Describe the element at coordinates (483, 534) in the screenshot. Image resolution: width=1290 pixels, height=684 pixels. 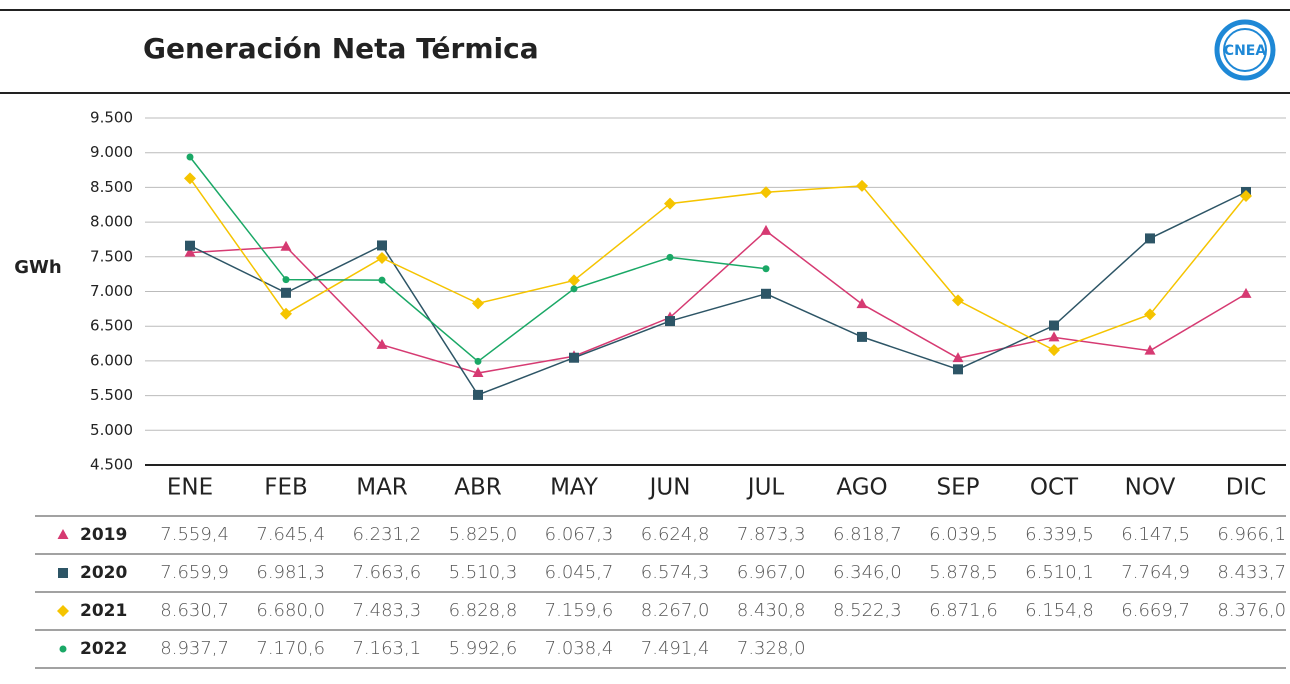
I see `table-cell: 5.825,0` at that location.